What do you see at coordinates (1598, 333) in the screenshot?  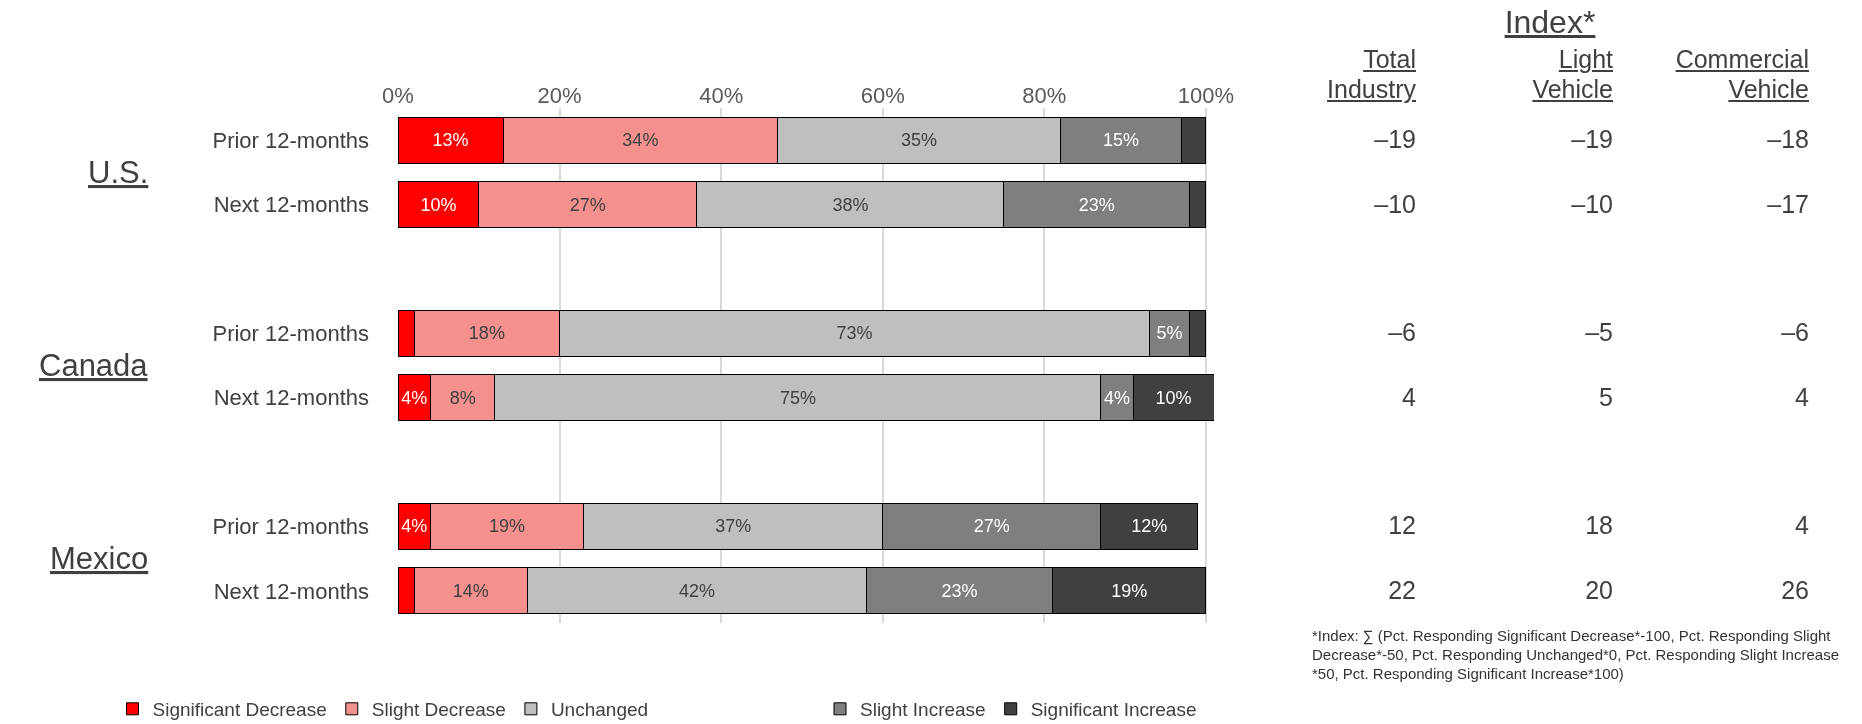 I see `text: –5` at bounding box center [1598, 333].